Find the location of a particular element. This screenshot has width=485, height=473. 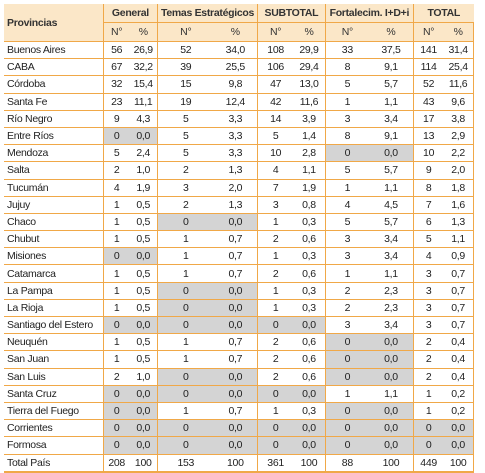

value-cell: 1,4 is located at coordinates (309, 136).